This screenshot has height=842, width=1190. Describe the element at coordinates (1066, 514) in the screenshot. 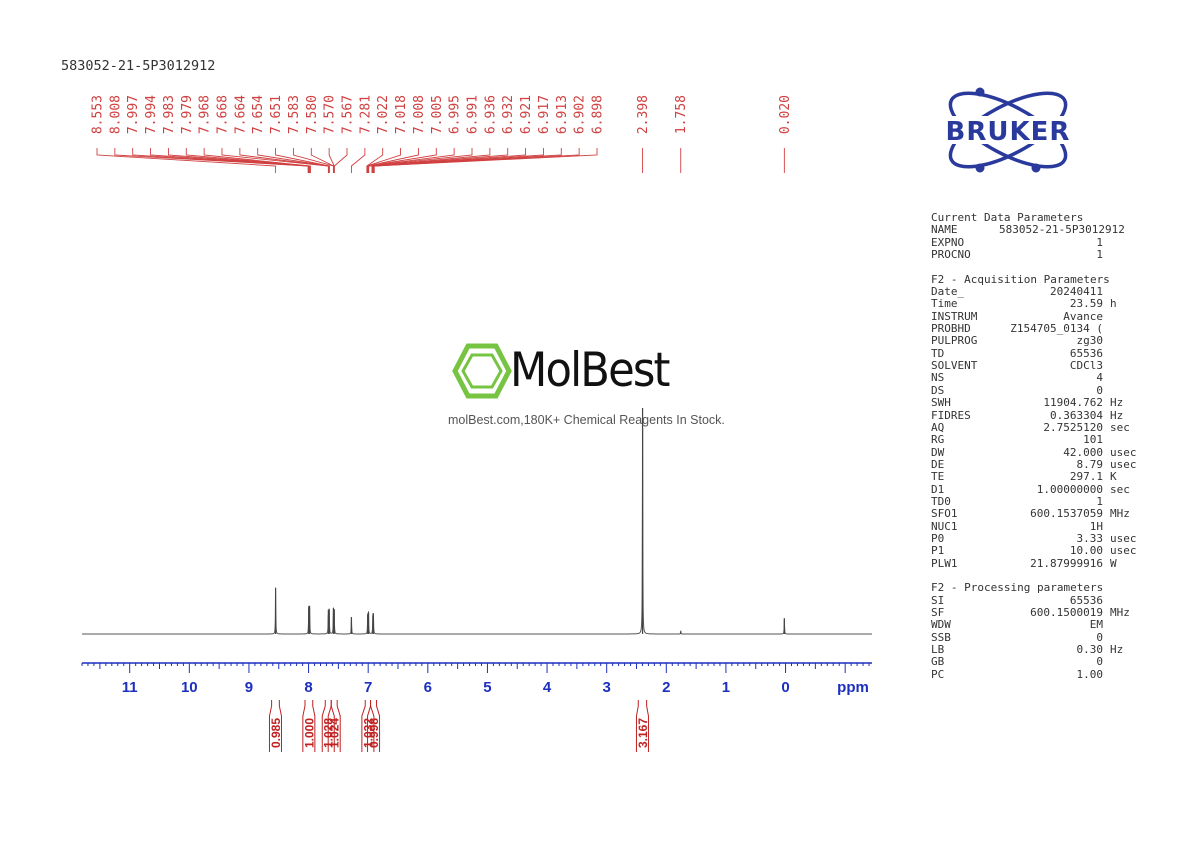

I see `param-value: 600.1537059` at that location.